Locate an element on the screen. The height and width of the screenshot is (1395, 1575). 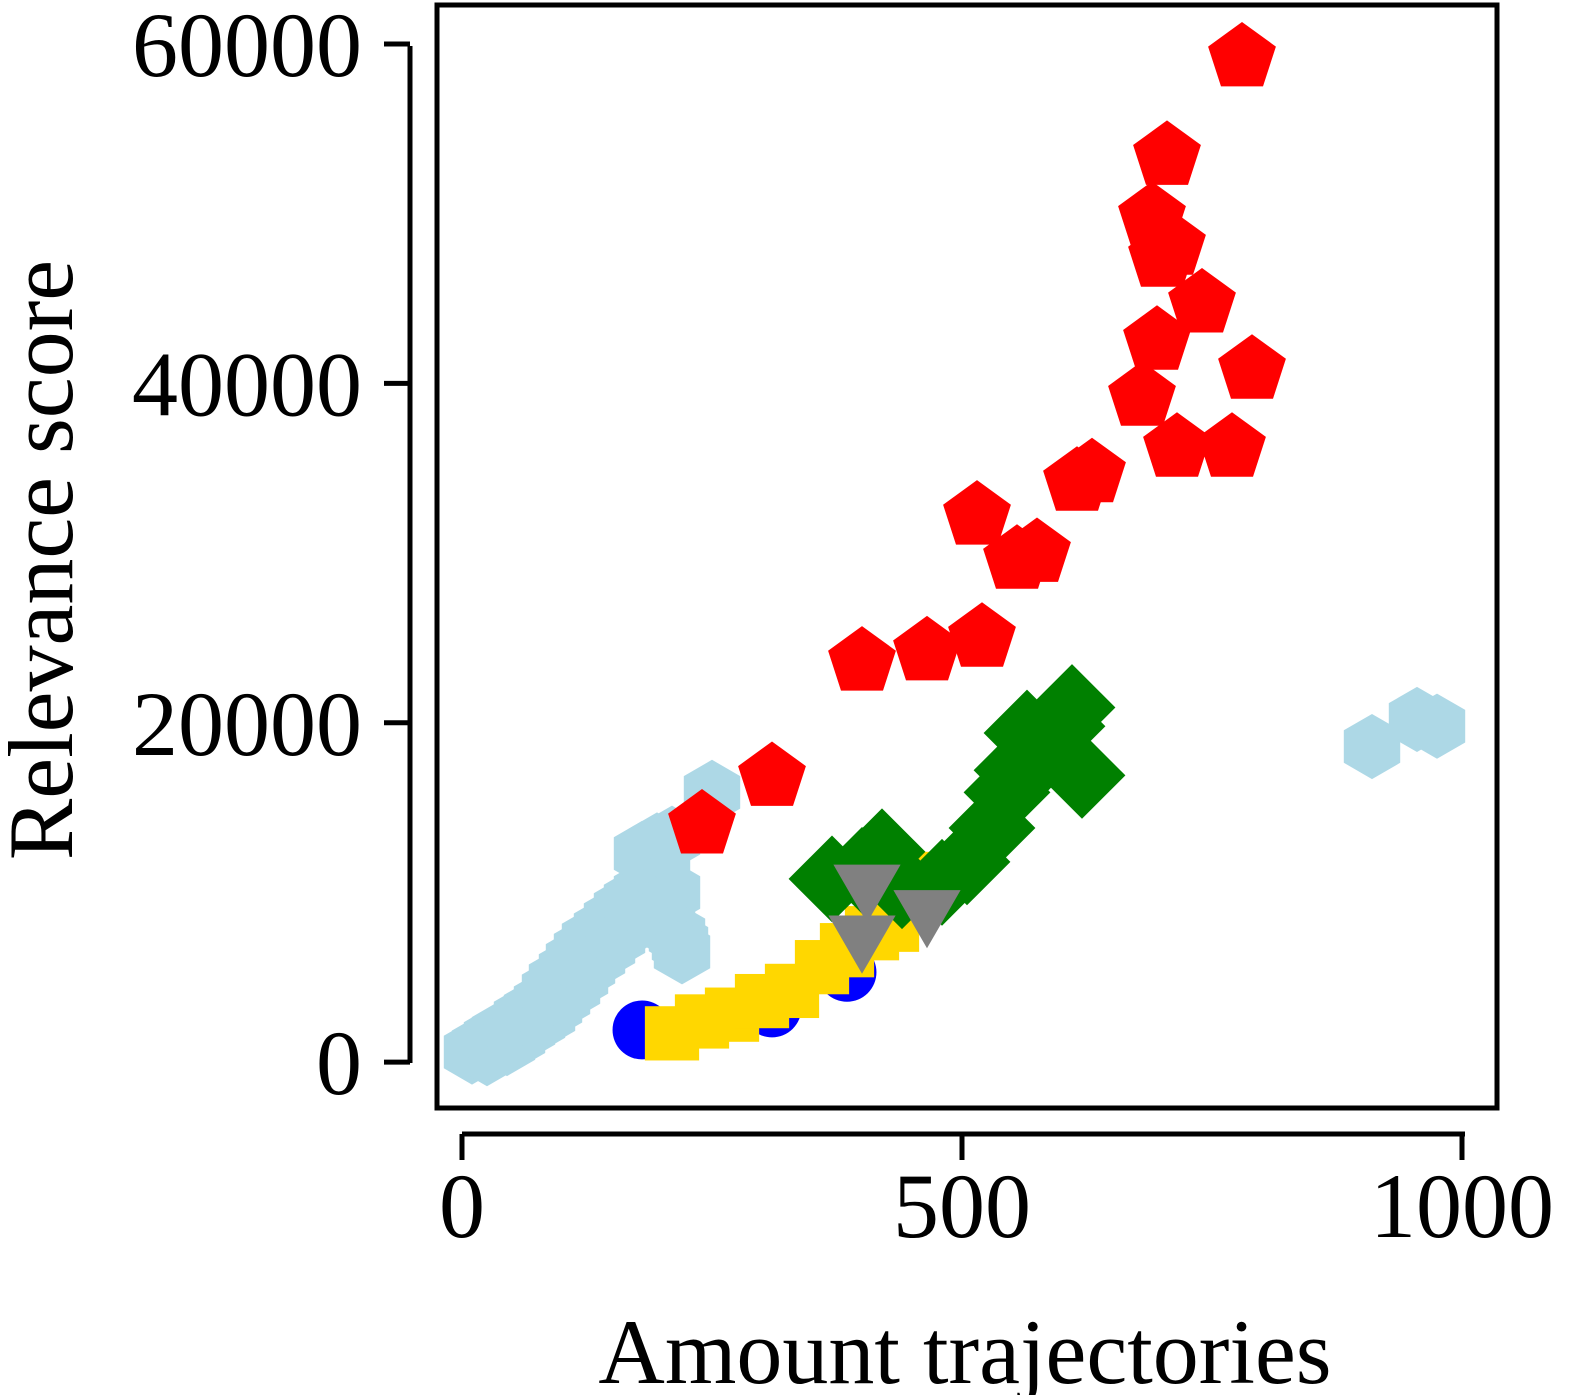
x-axis-ticks: 0 500 1000 is located at coordinates (996, 1195).